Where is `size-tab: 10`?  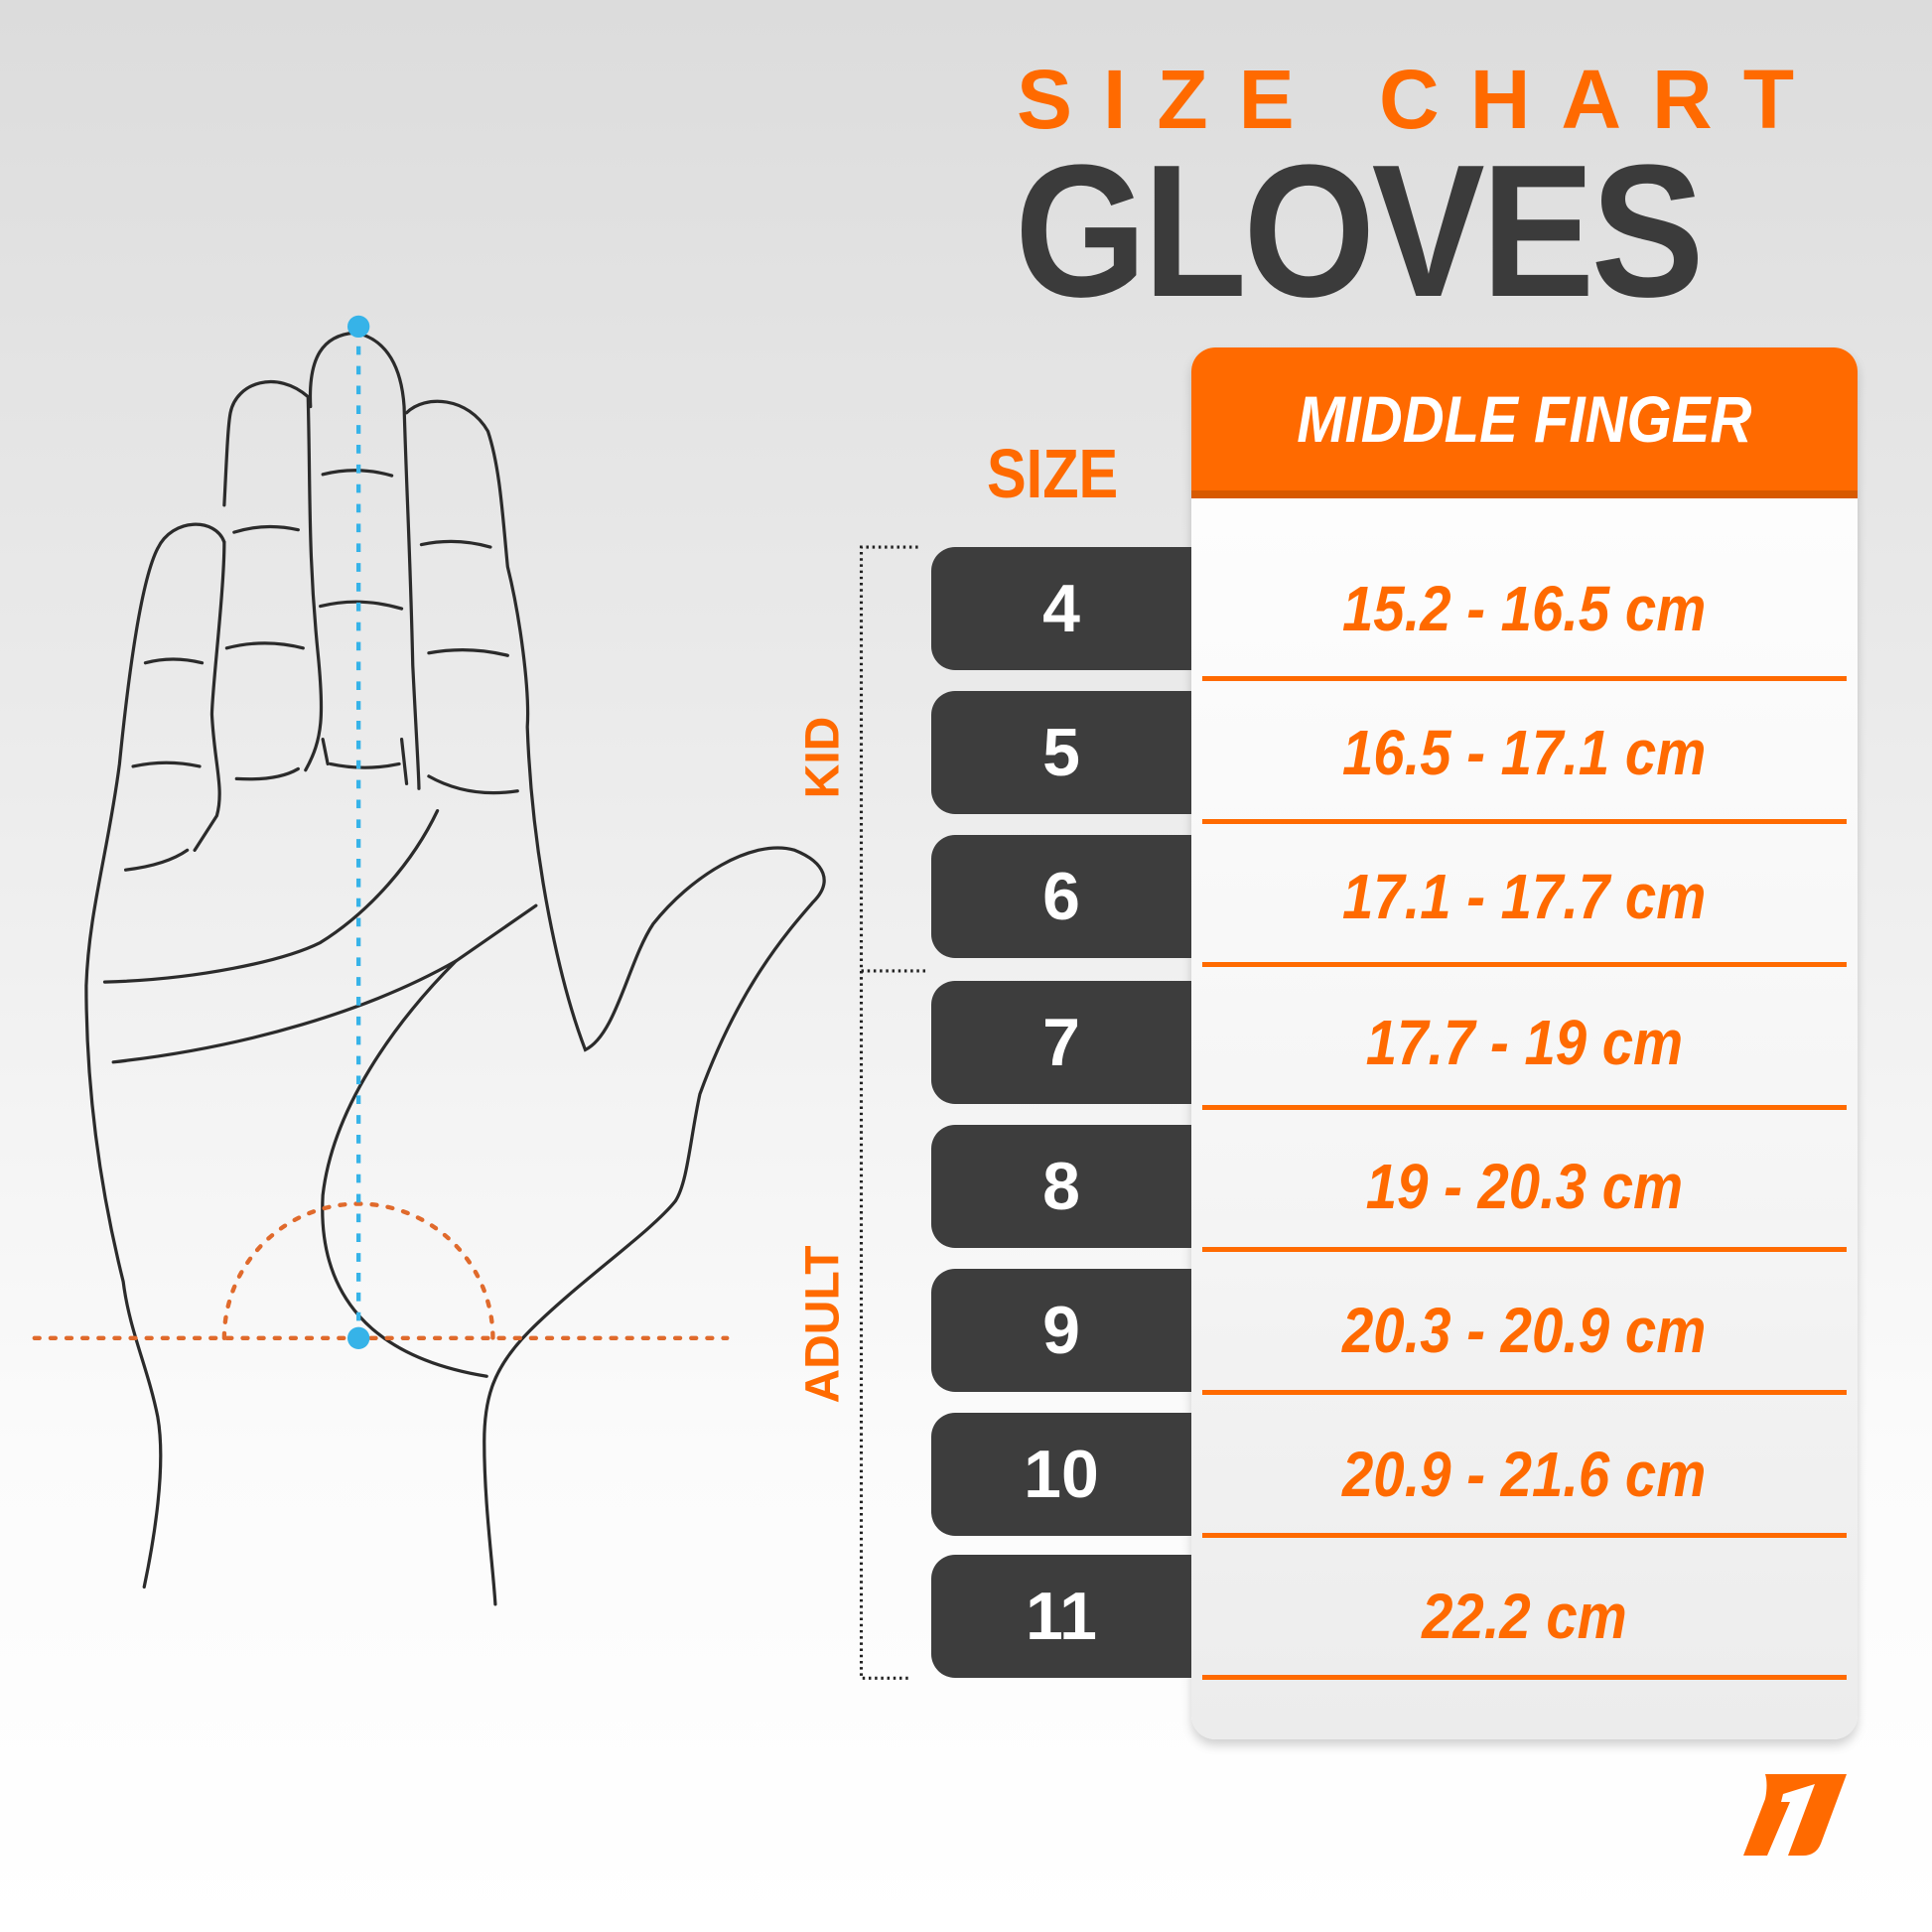
size-tab: 10 is located at coordinates (1061, 1475).